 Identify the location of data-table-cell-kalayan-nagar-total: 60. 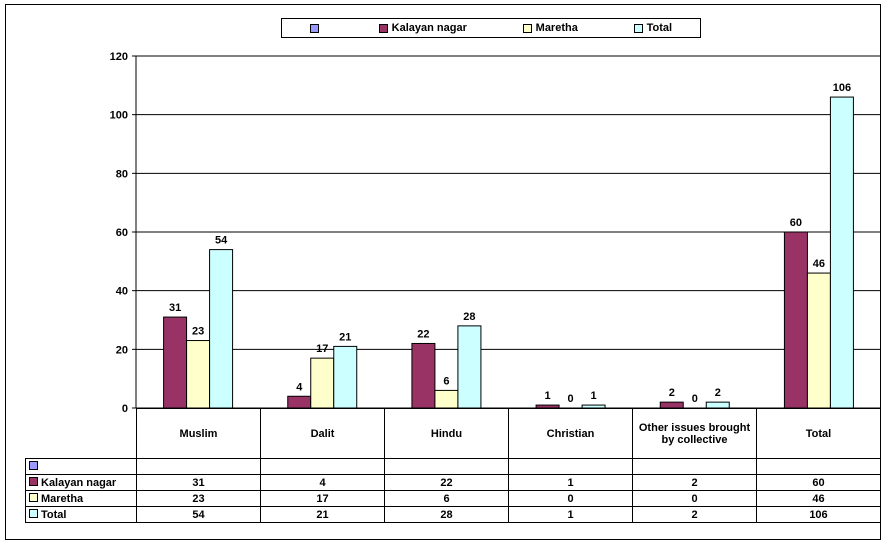
(818, 482).